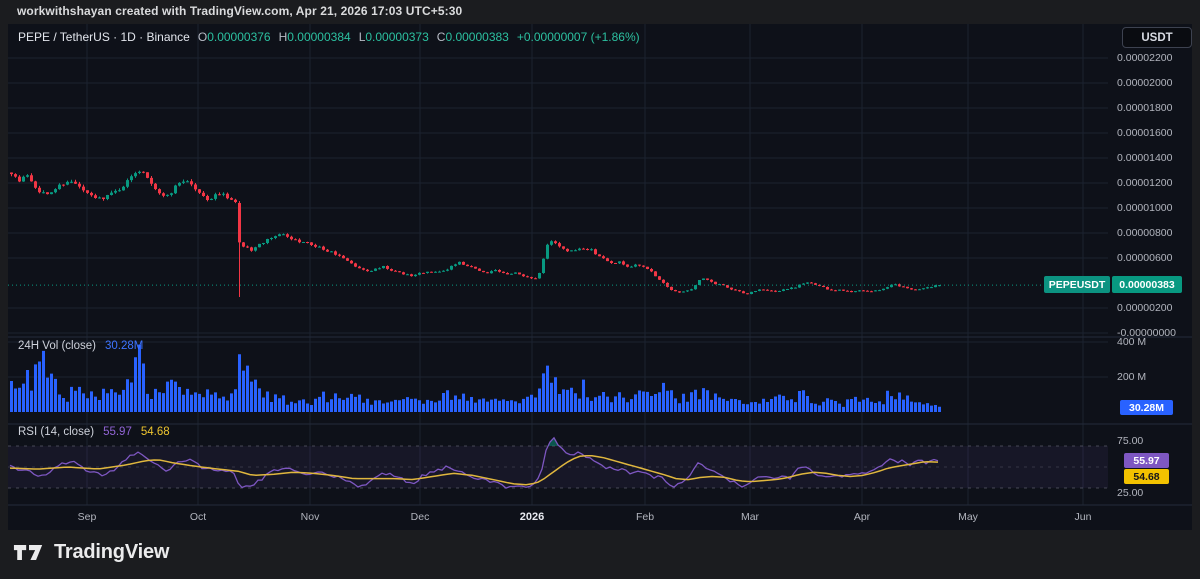 This screenshot has width=1200, height=579. I want to click on rsi-legend-value: 55.97, so click(117, 432).